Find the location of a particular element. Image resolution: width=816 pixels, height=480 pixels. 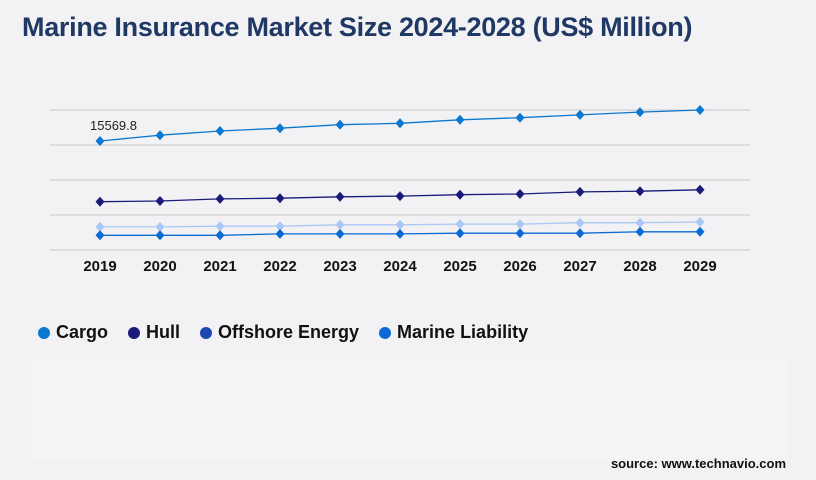

x-tick-label: 2023 is located at coordinates (339, 266).